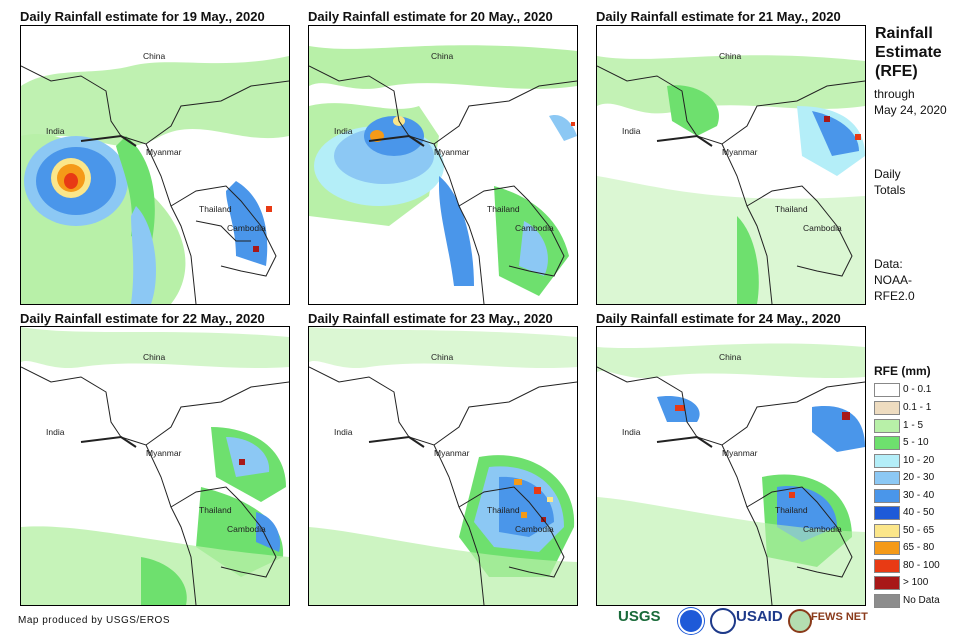 Image resolution: width=967 pixels, height=639 pixels. What do you see at coordinates (921, 600) in the screenshot?
I see `legend-label: No Data` at bounding box center [921, 600].